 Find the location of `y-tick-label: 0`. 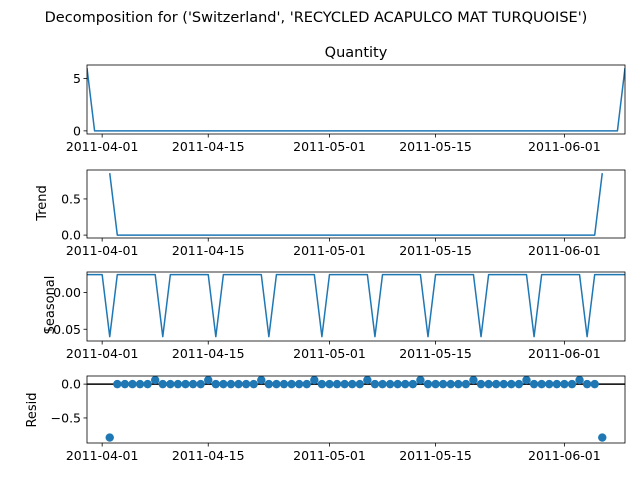

y-tick-label: 0 is located at coordinates (77, 130).